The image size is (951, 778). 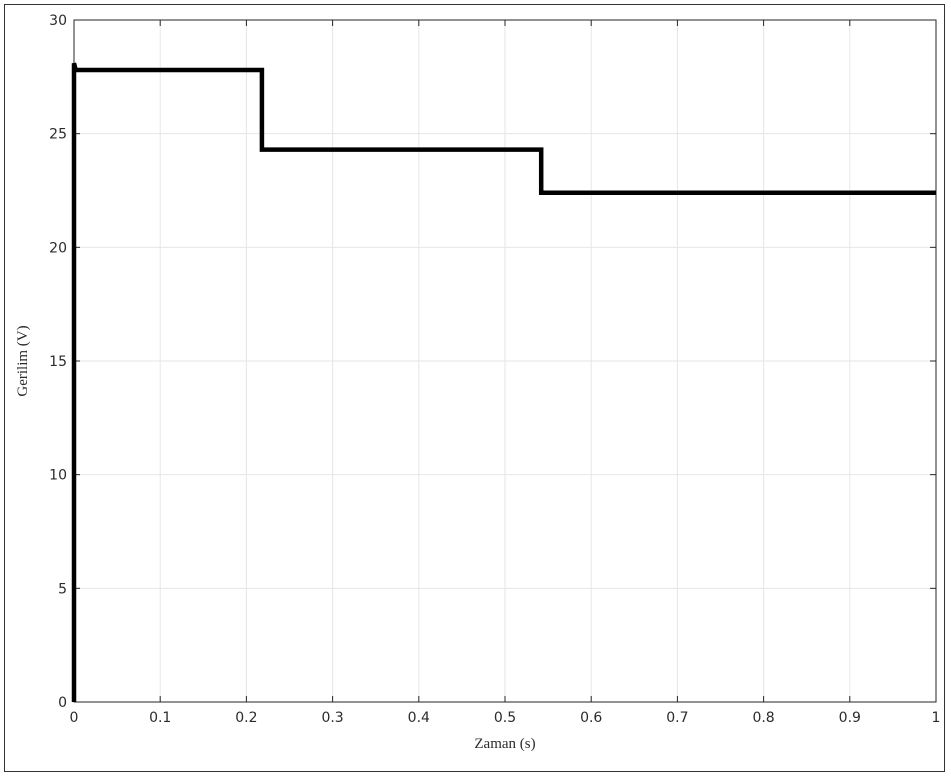 I want to click on x-tick-label: 0.6, so click(x=591, y=718).